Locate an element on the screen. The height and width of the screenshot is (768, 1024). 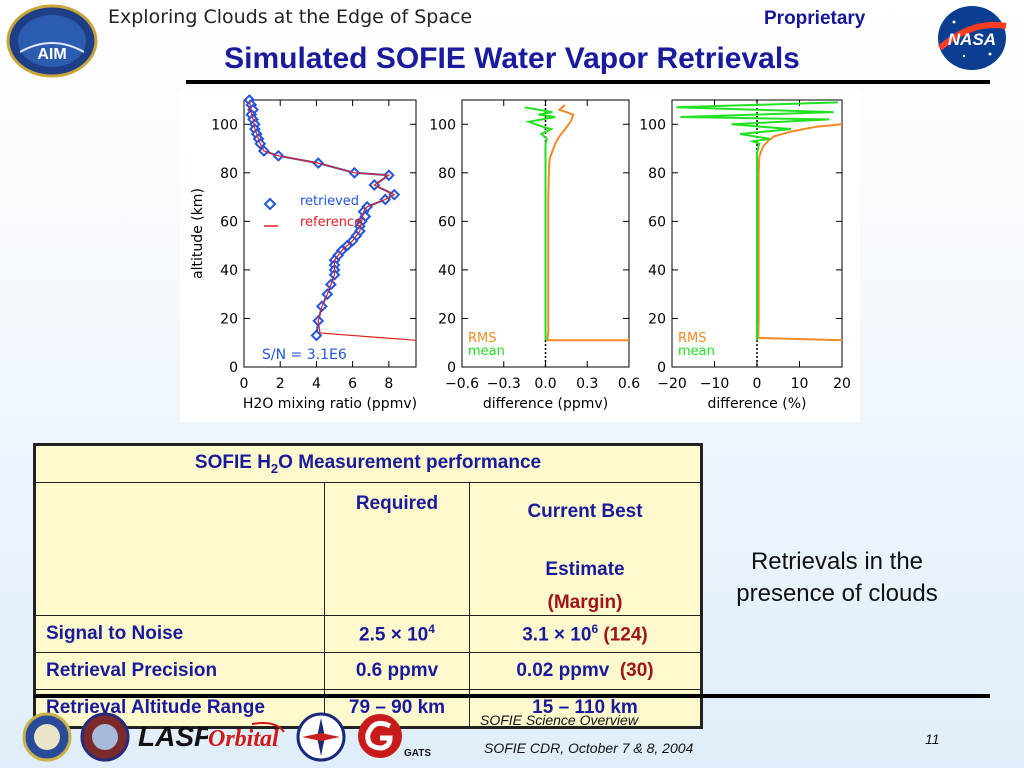
chart-annotation: S/N = 3.1E6 is located at coordinates (304, 355).